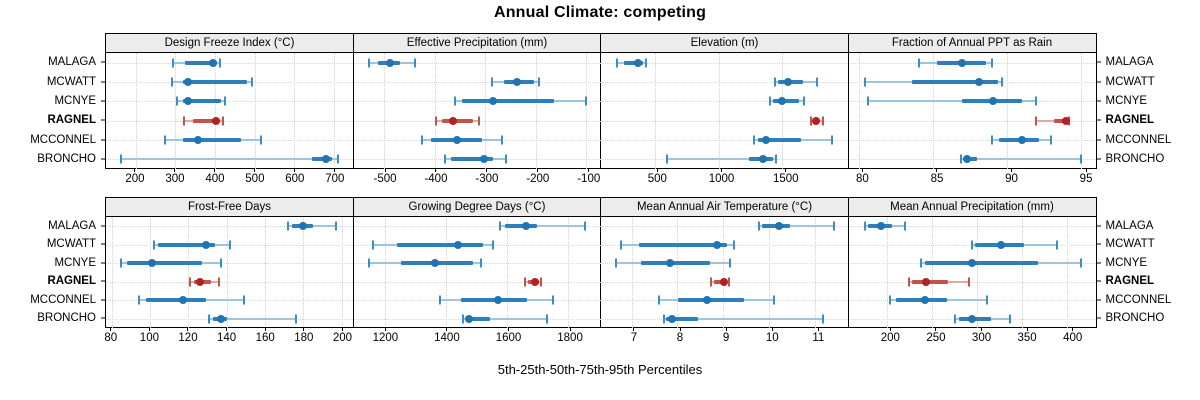  What do you see at coordinates (1146, 262) in the screenshot?
I see `labels-right: MALAGA MCWATT MCNYE RAGNEL MCCONNEL BRONCHO` at bounding box center [1146, 262].